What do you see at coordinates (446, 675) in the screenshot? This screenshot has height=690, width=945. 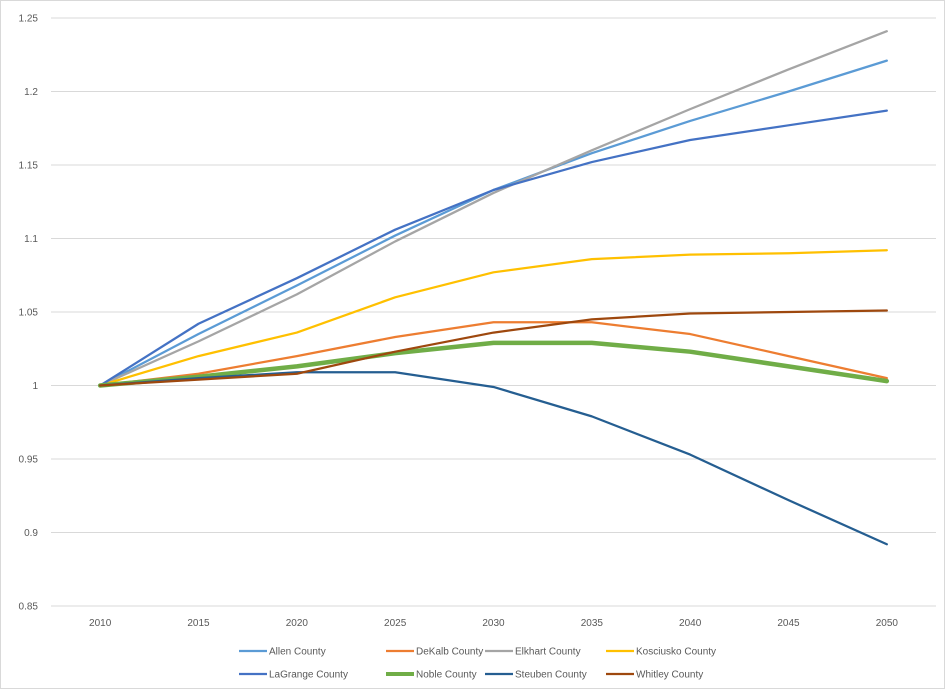 I see `legend-label: Noble County` at bounding box center [446, 675].